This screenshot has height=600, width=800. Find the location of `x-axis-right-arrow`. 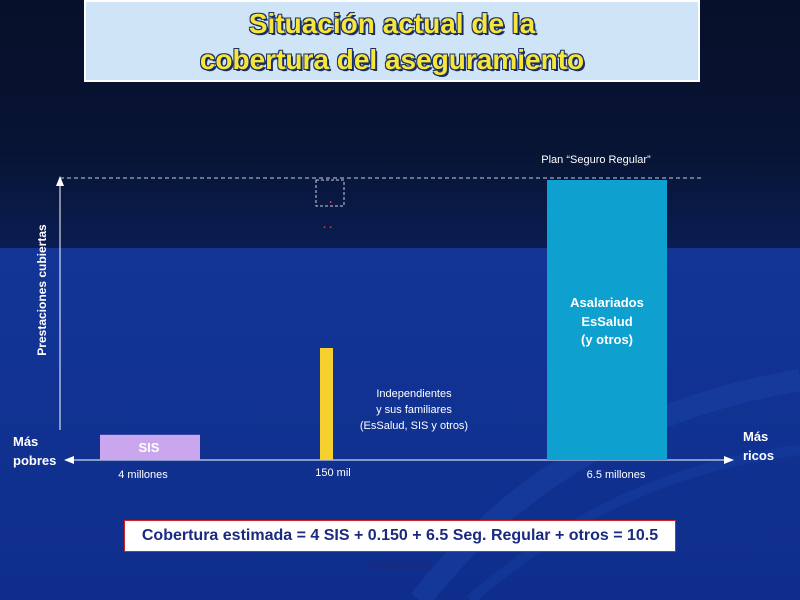

x-axis-right-arrow is located at coordinates (729, 460).